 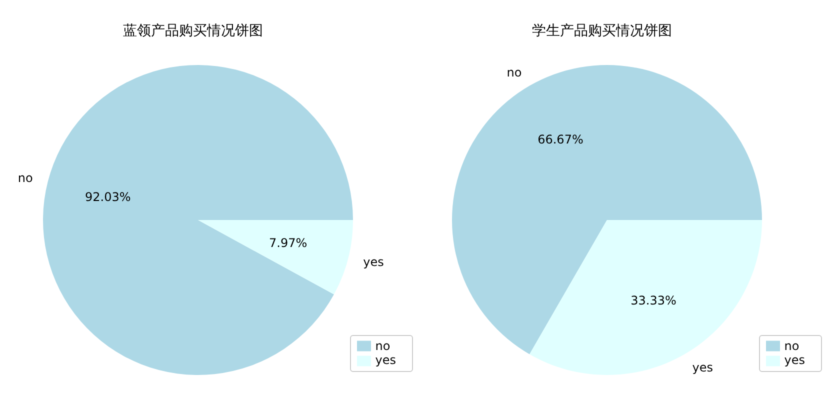 What do you see at coordinates (108, 197) in the screenshot?
I see `data-label: 92.03%` at bounding box center [108, 197].